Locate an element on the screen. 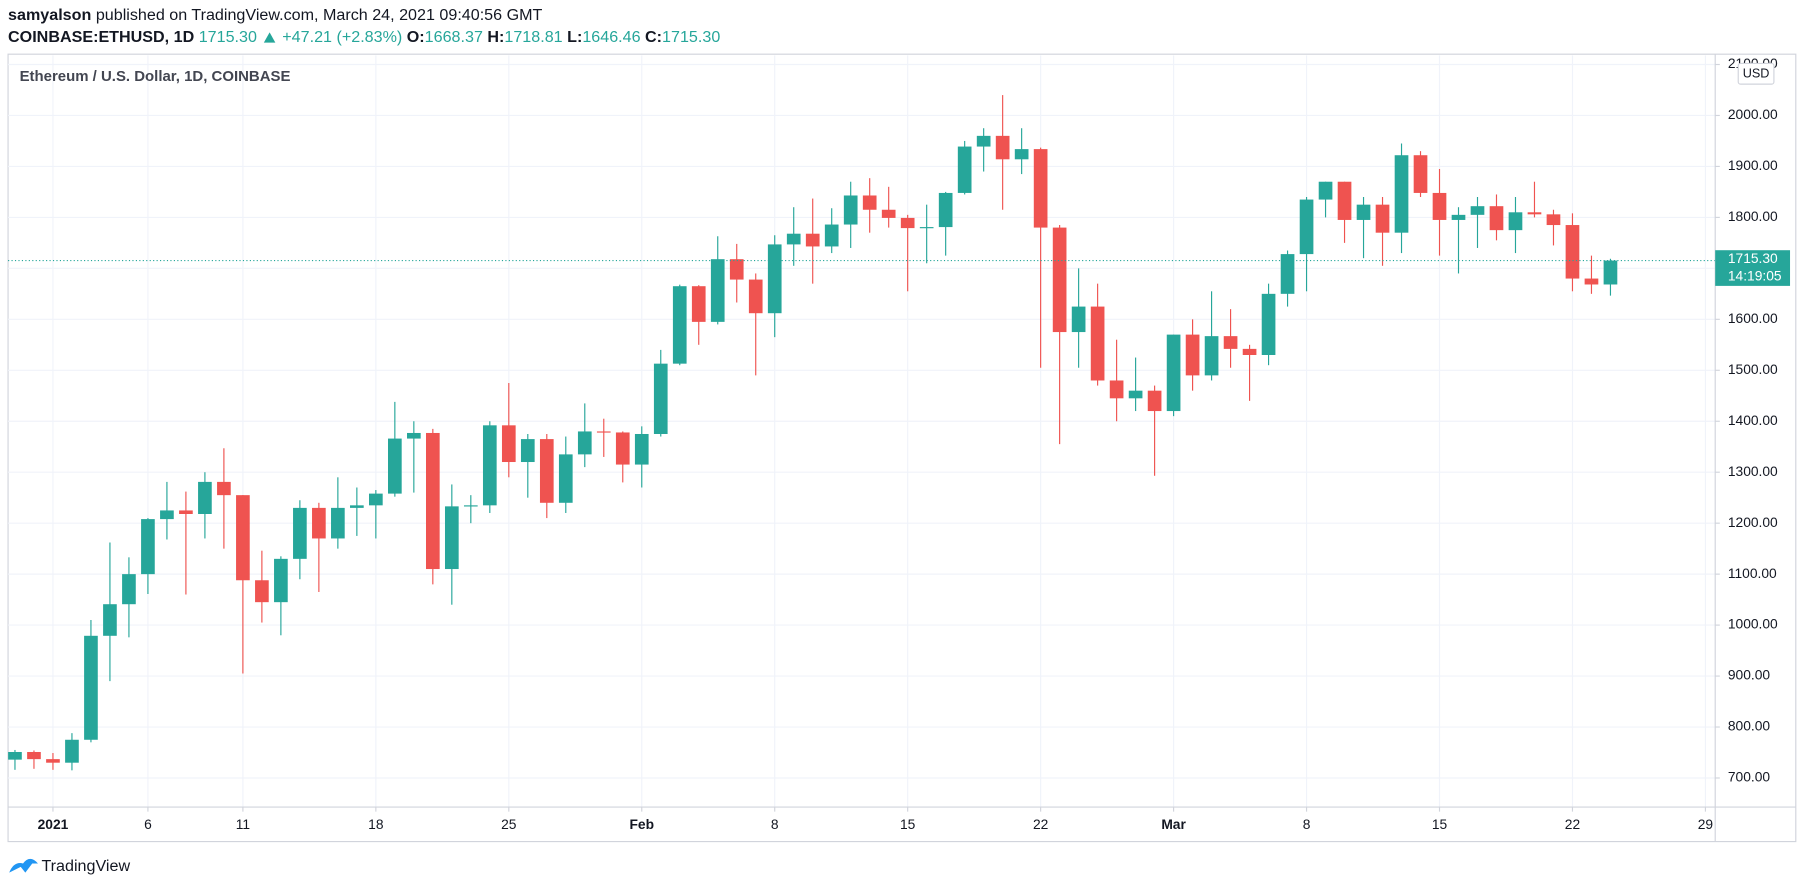  change: +47.21 (+2.83%) is located at coordinates (342, 37).